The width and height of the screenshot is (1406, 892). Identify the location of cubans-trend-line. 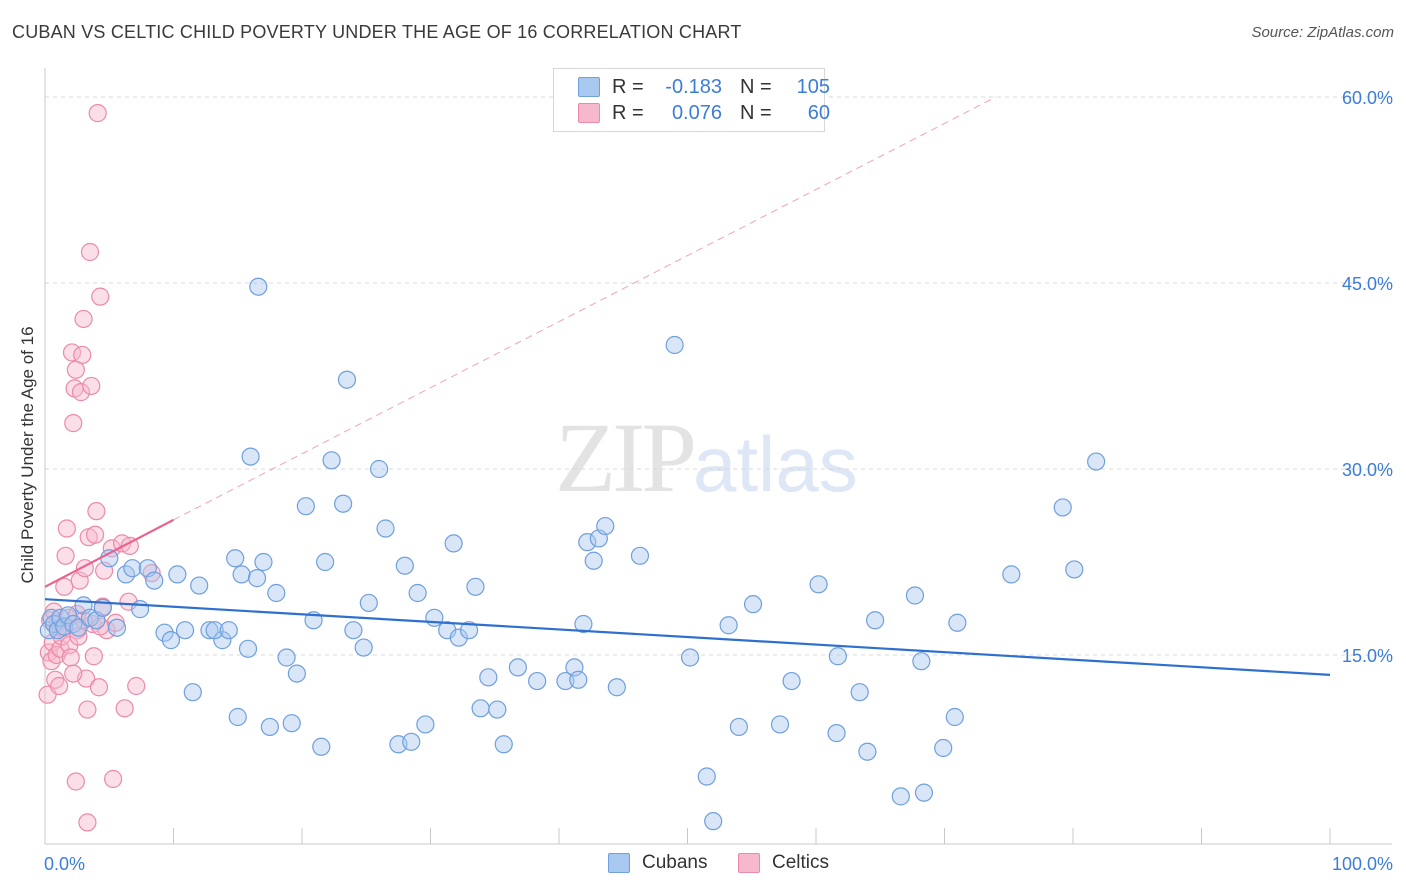
(687, 637).